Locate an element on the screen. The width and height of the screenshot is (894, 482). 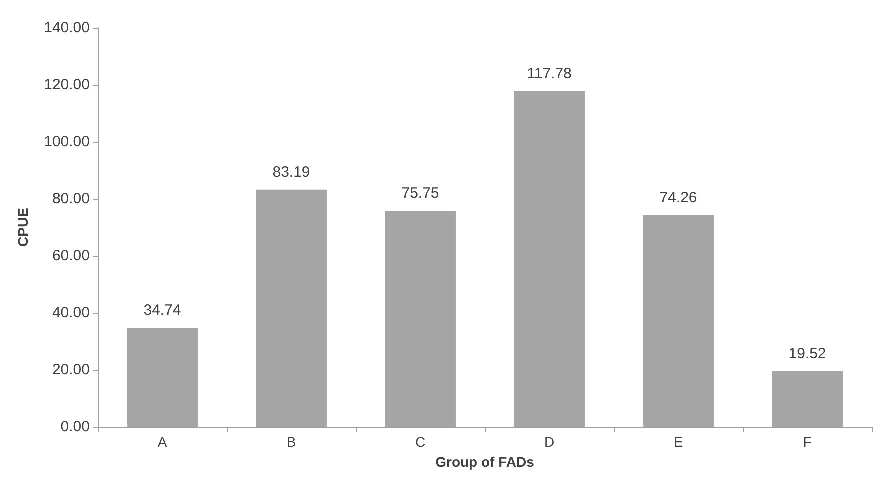
x-tick-label: C is located at coordinates (420, 442).